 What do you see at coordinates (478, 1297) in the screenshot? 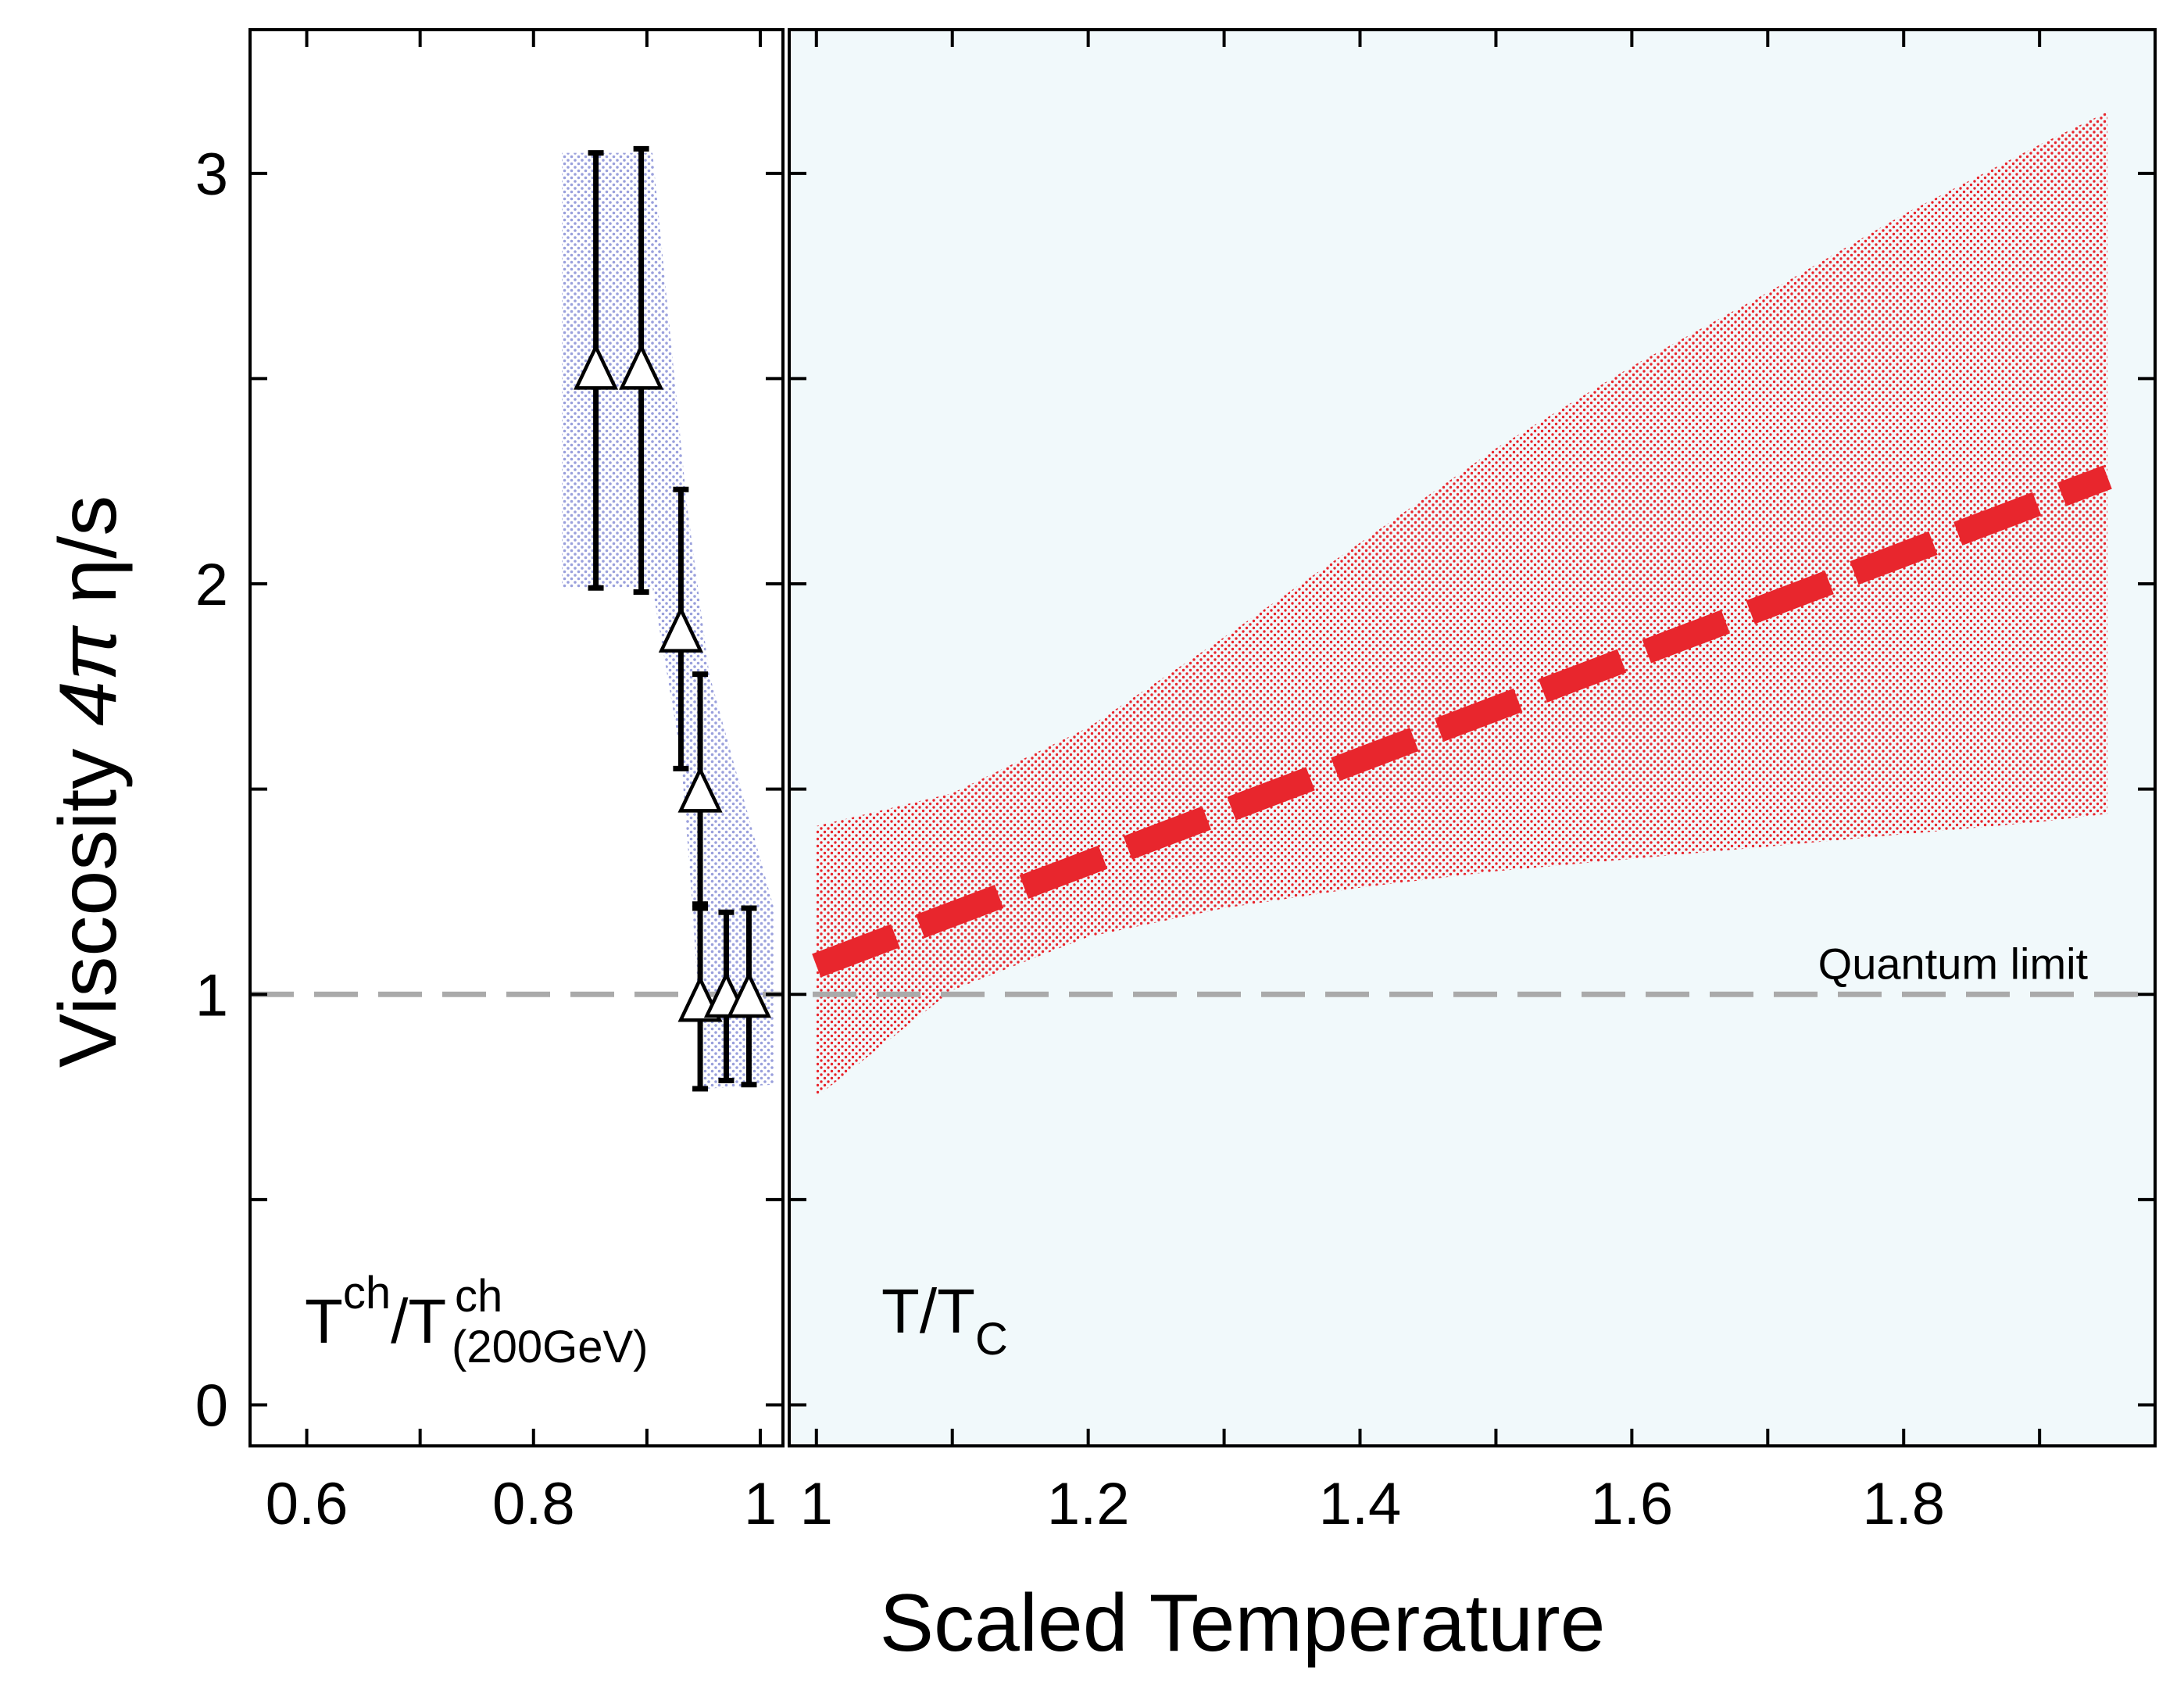
I see `left-panel-label-sup2: ch` at bounding box center [478, 1297].